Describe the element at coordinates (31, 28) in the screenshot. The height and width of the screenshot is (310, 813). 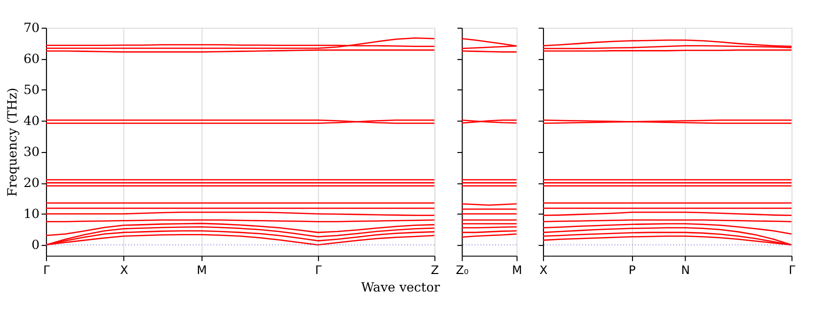
I see `y-tick-label: 70` at that location.